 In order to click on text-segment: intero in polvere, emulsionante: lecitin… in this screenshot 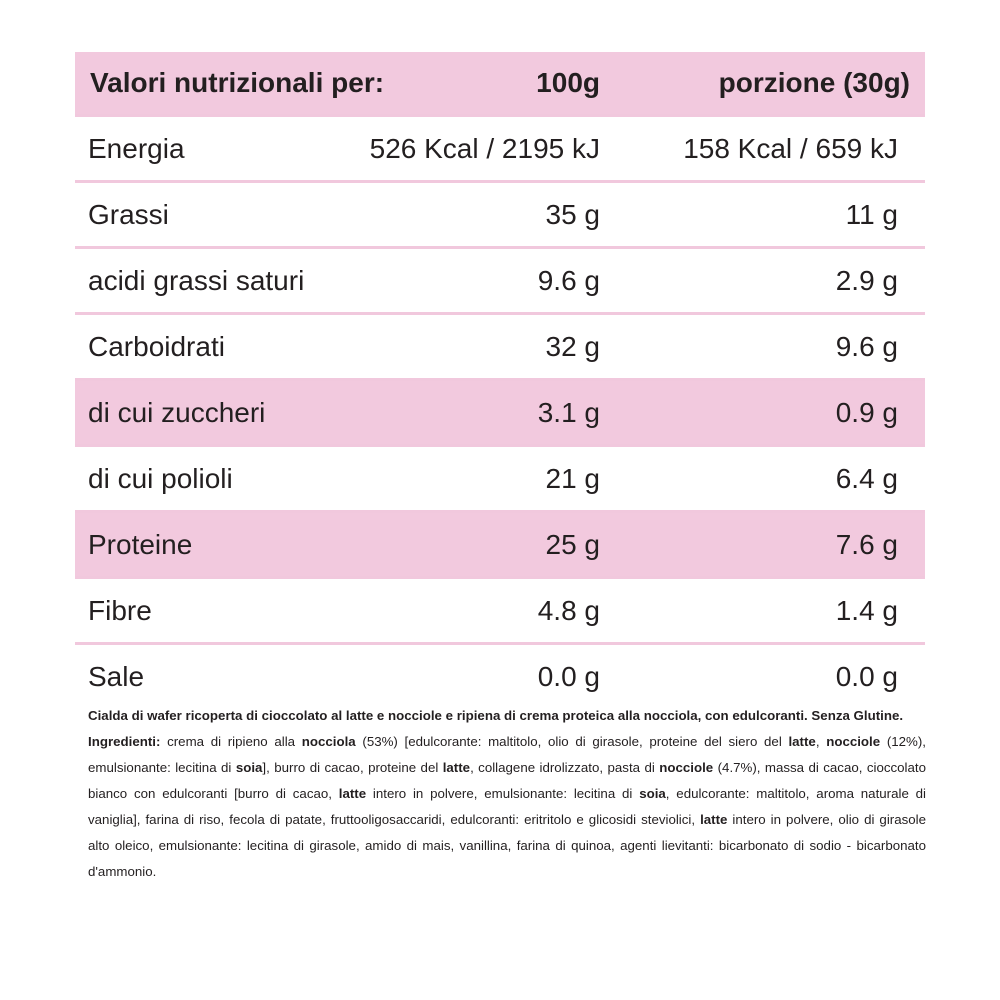, I will do `click(503, 793)`.